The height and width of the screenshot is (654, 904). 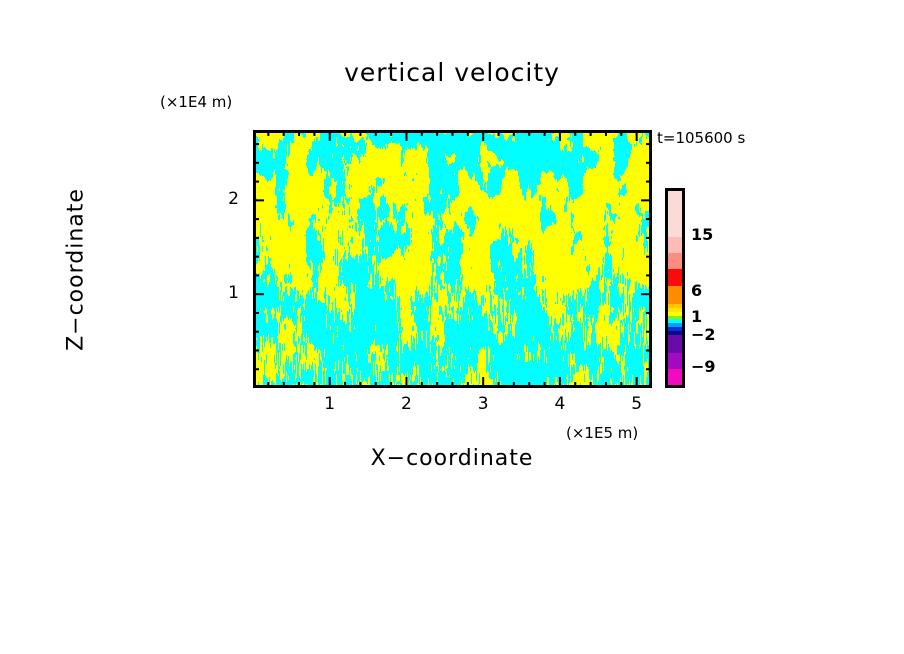 I want to click on x-tick-label: 3, so click(x=483, y=404).